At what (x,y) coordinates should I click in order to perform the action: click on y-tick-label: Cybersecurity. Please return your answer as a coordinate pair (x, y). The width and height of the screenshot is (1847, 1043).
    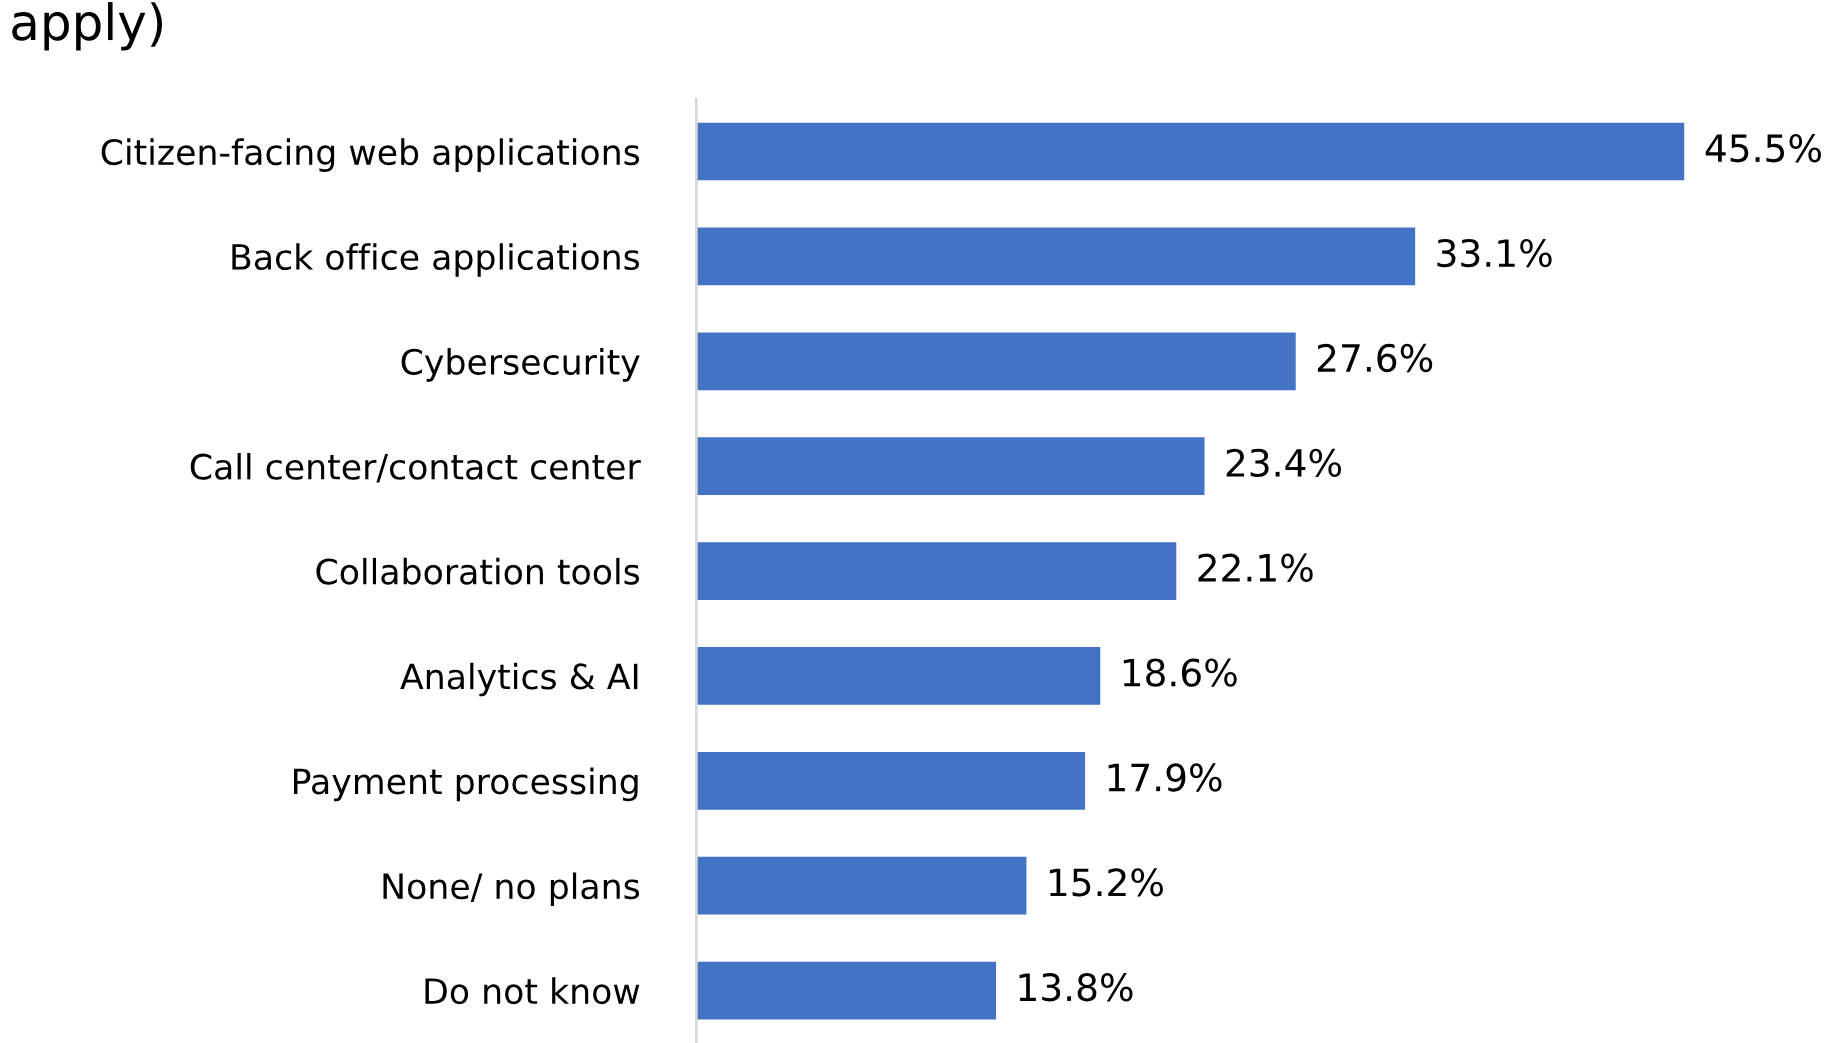
    Looking at the image, I should click on (520, 365).